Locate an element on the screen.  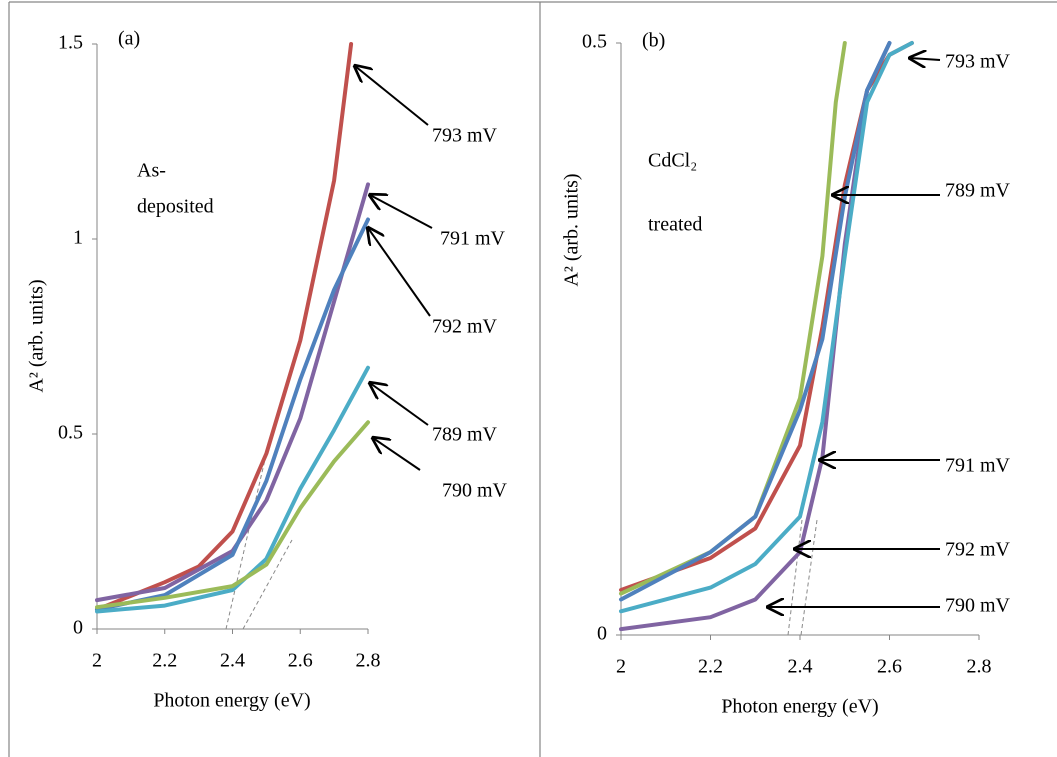
panel-note: treated is located at coordinates (675, 225).